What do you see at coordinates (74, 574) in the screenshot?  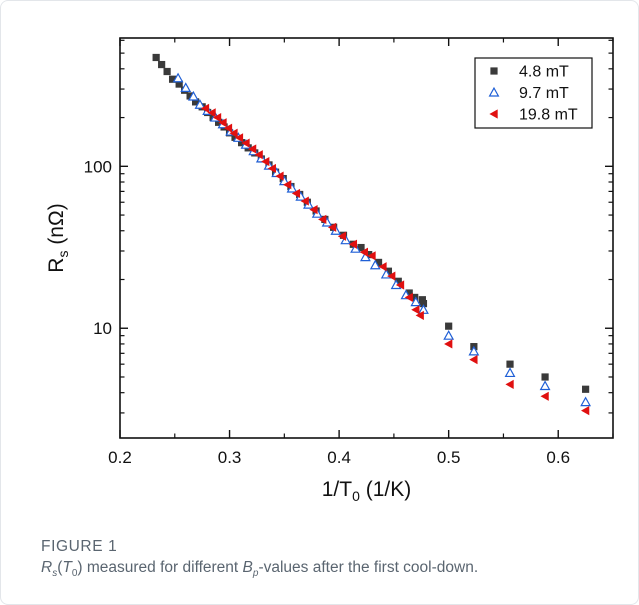 I see `caption-part: 0` at bounding box center [74, 574].